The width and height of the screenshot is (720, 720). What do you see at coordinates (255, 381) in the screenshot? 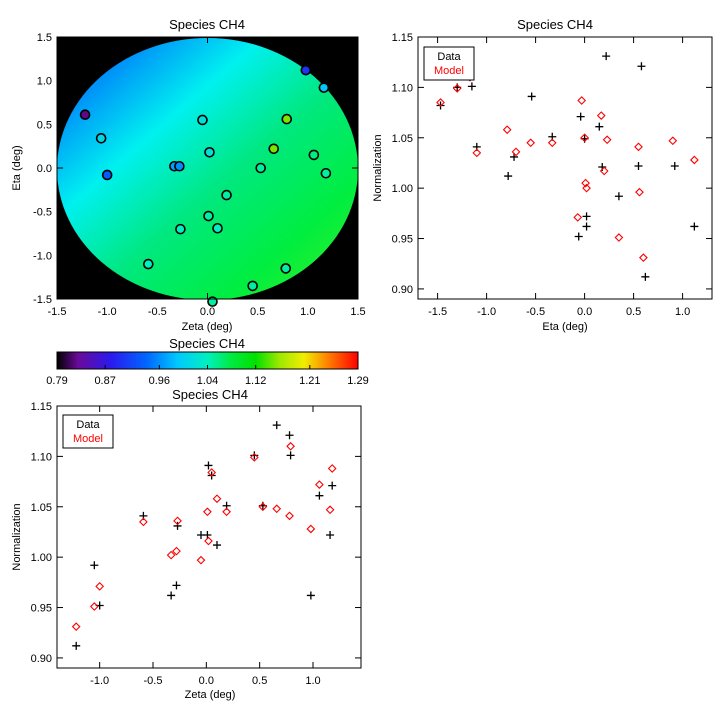
I see `colorbar-tick-label: 1.12` at bounding box center [255, 381].